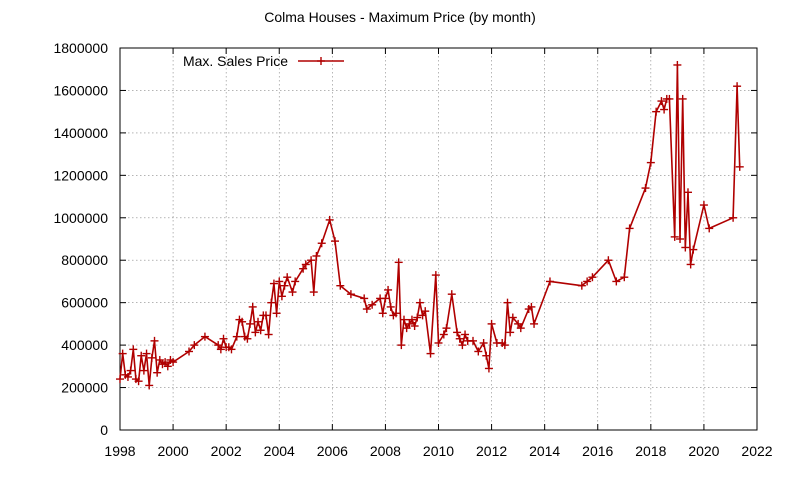 The image size is (800, 480). What do you see at coordinates (84, 388) in the screenshot?
I see `y-tick-label: 200000` at bounding box center [84, 388].